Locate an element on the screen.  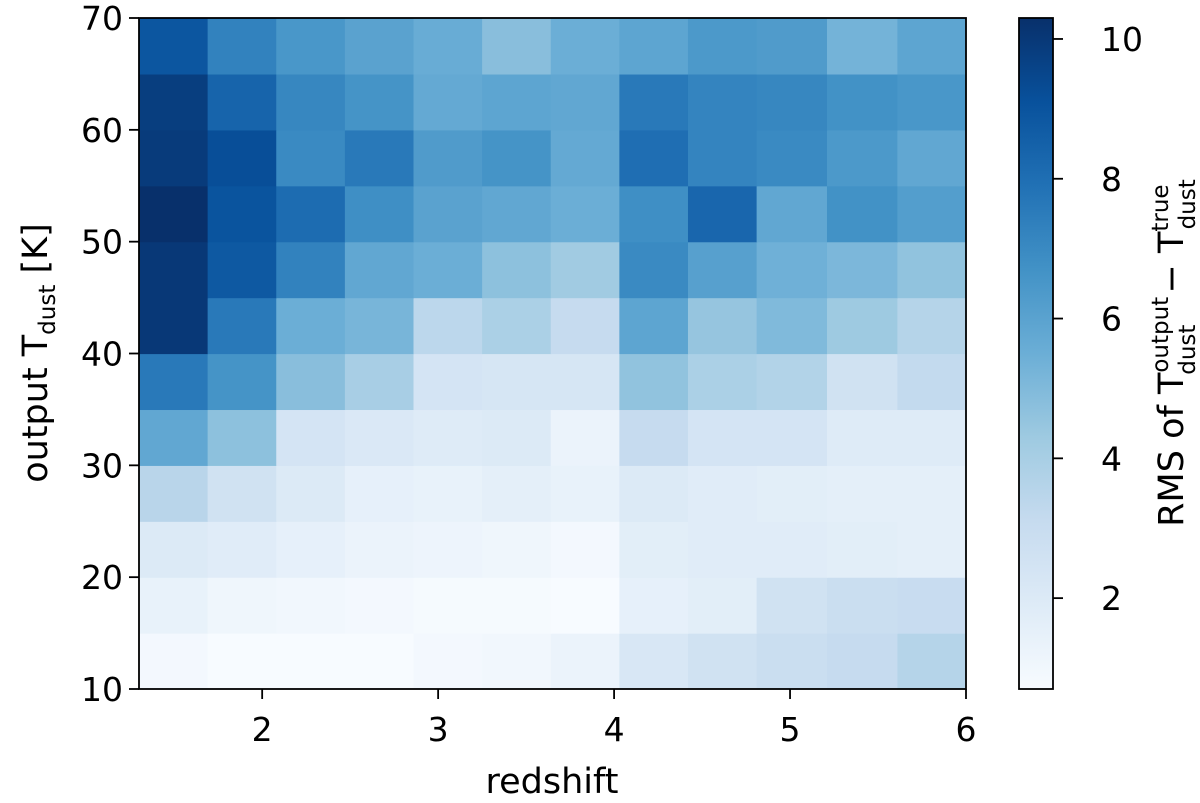
colorbar-label-prefix: RMS of T is located at coordinates (1172, 449).